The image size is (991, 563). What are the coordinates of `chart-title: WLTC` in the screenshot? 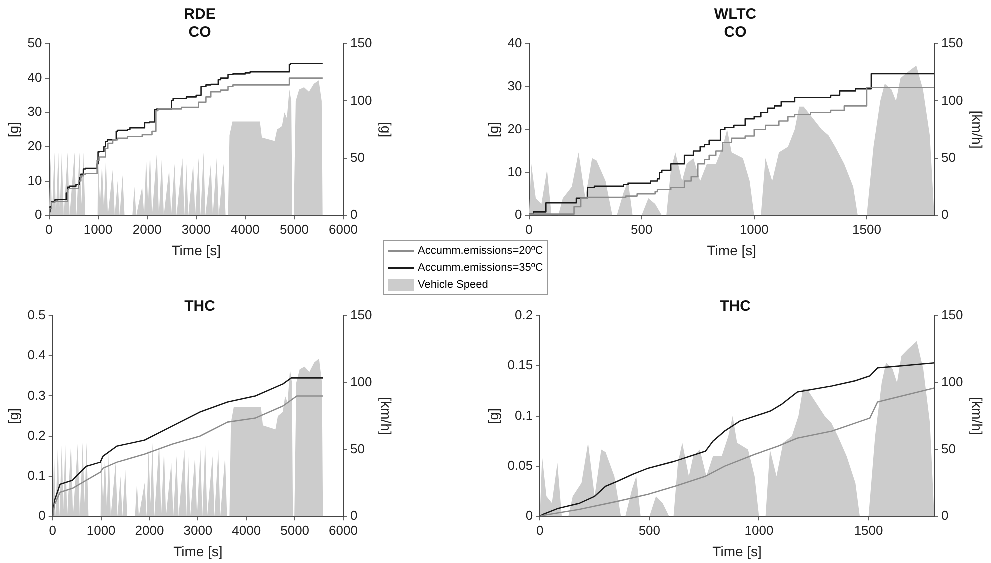 It's located at (735, 15).